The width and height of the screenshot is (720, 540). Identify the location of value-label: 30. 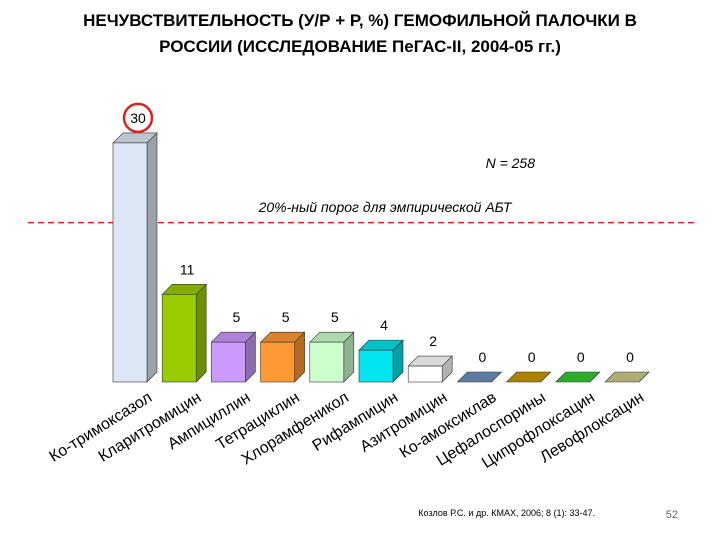
(138, 118).